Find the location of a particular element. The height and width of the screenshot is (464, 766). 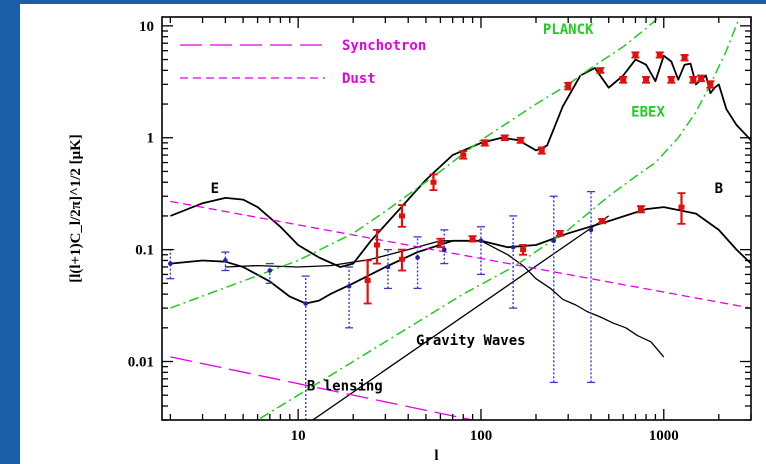

x-axis-label: l is located at coordinates (436, 456).